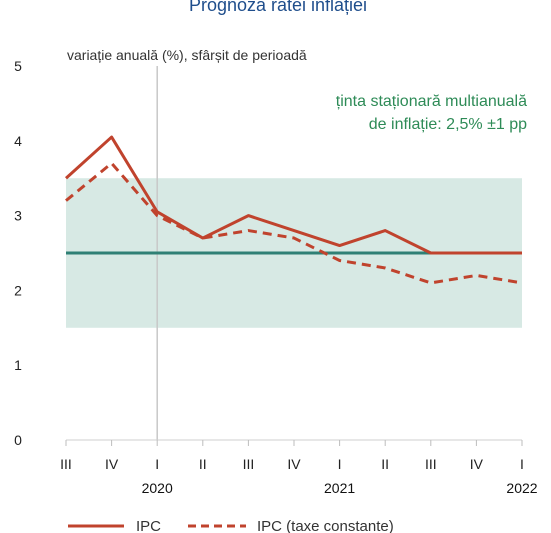 Image resolution: width=551 pixels, height=533 pixels. Describe the element at coordinates (339, 488) in the screenshot. I see `x-year-label: 2021` at that location.